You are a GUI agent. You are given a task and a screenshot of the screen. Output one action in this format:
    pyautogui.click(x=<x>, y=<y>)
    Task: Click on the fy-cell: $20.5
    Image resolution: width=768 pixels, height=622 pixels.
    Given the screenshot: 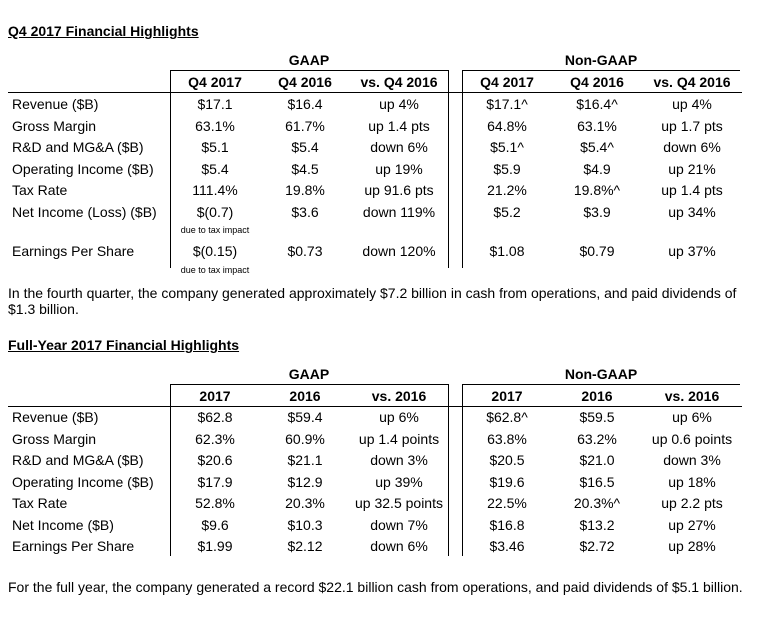 What is the action you would take?
    pyautogui.click(x=507, y=460)
    